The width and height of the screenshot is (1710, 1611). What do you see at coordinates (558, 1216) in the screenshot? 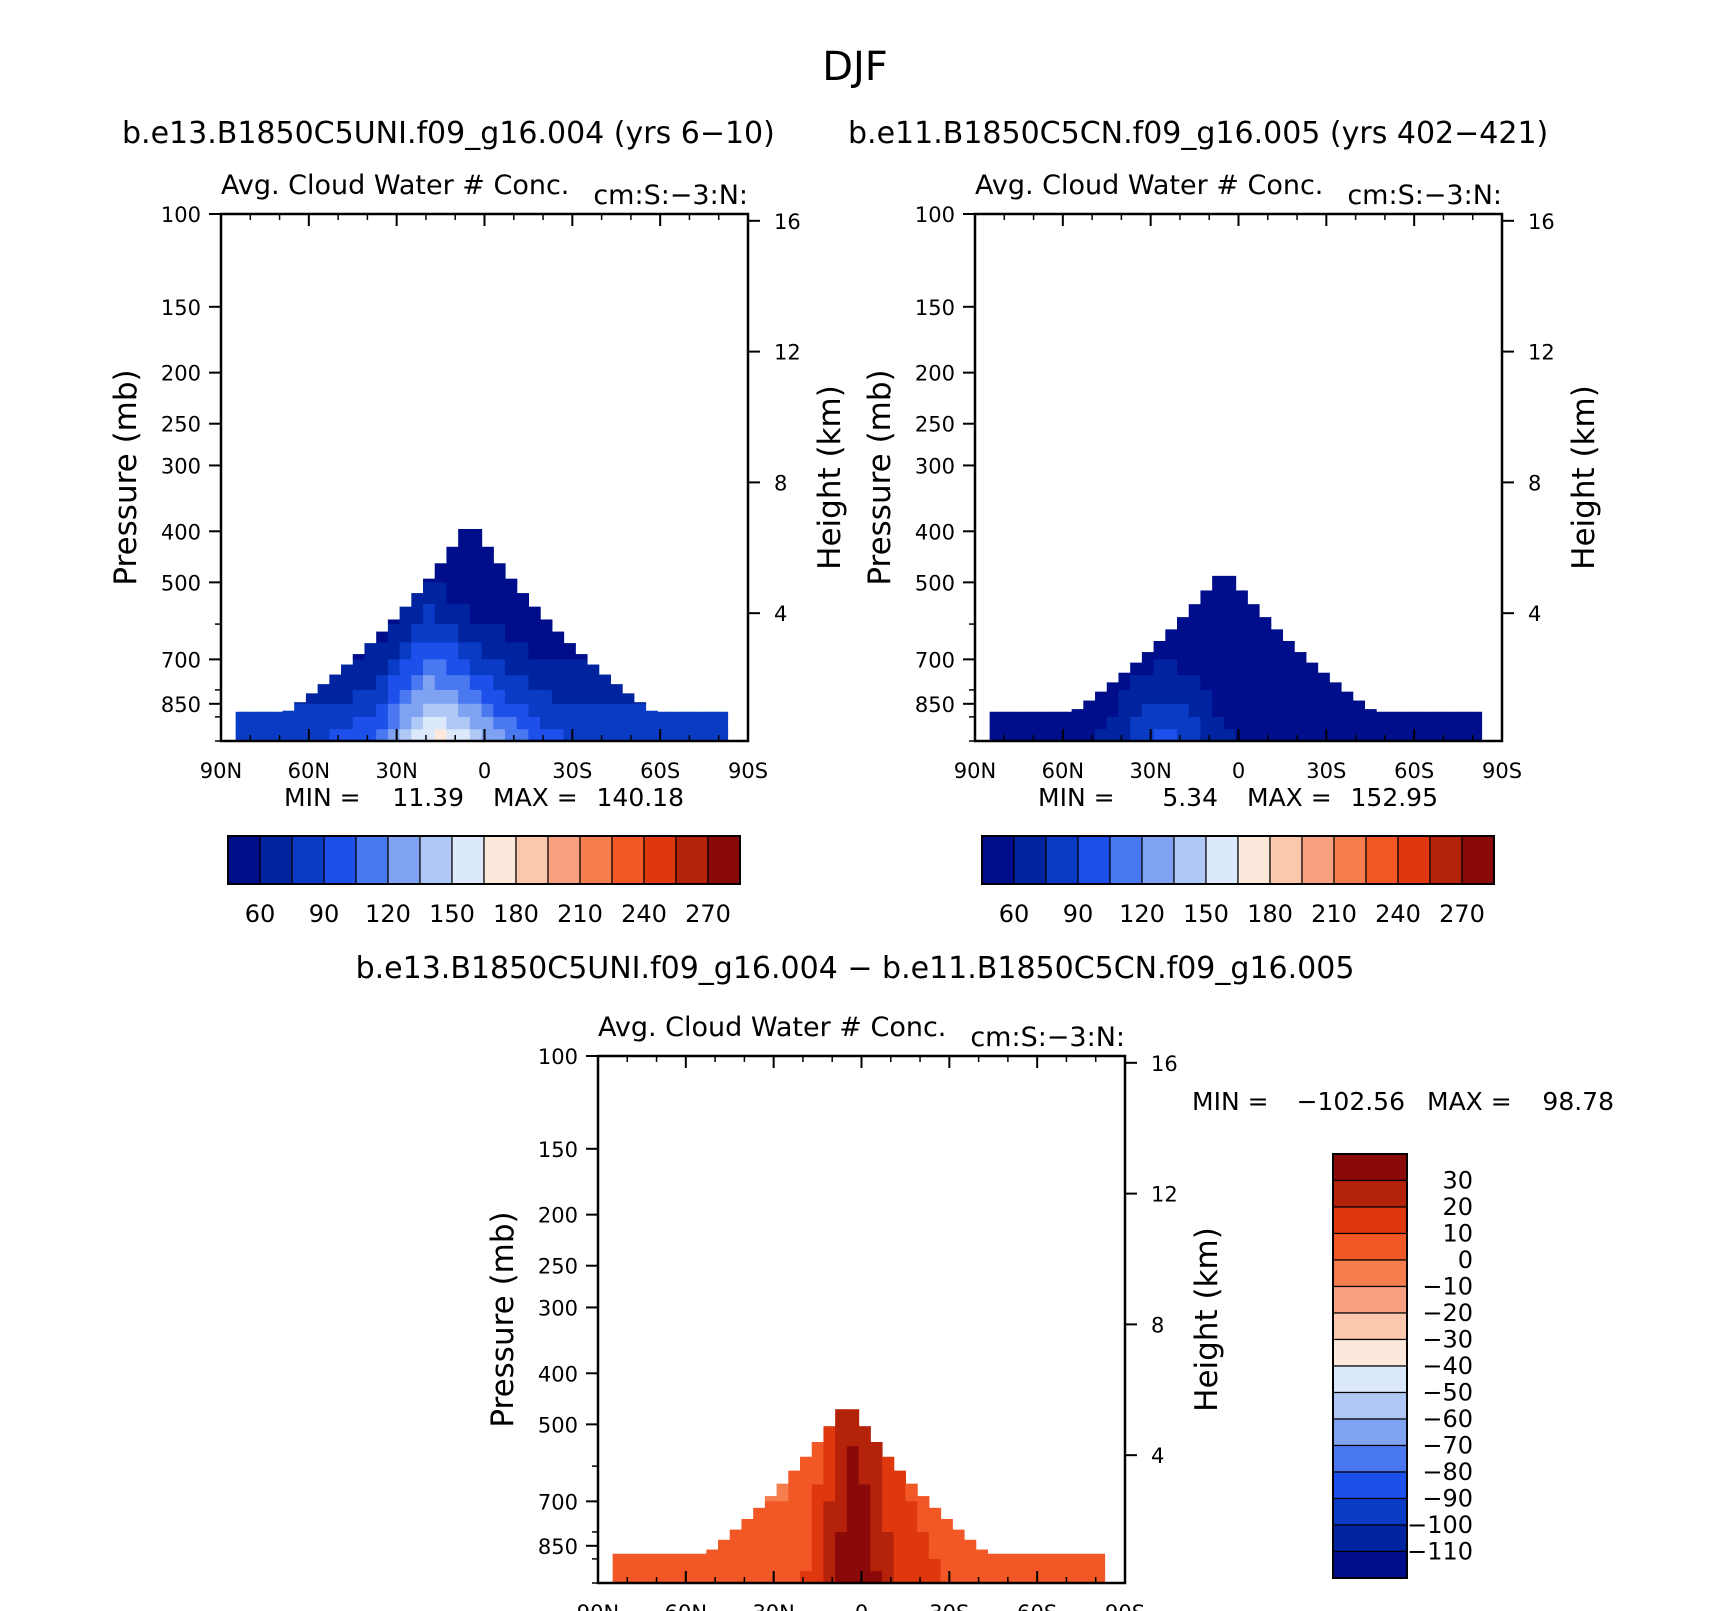
I see `diff-ytick-label: 200` at bounding box center [558, 1216].